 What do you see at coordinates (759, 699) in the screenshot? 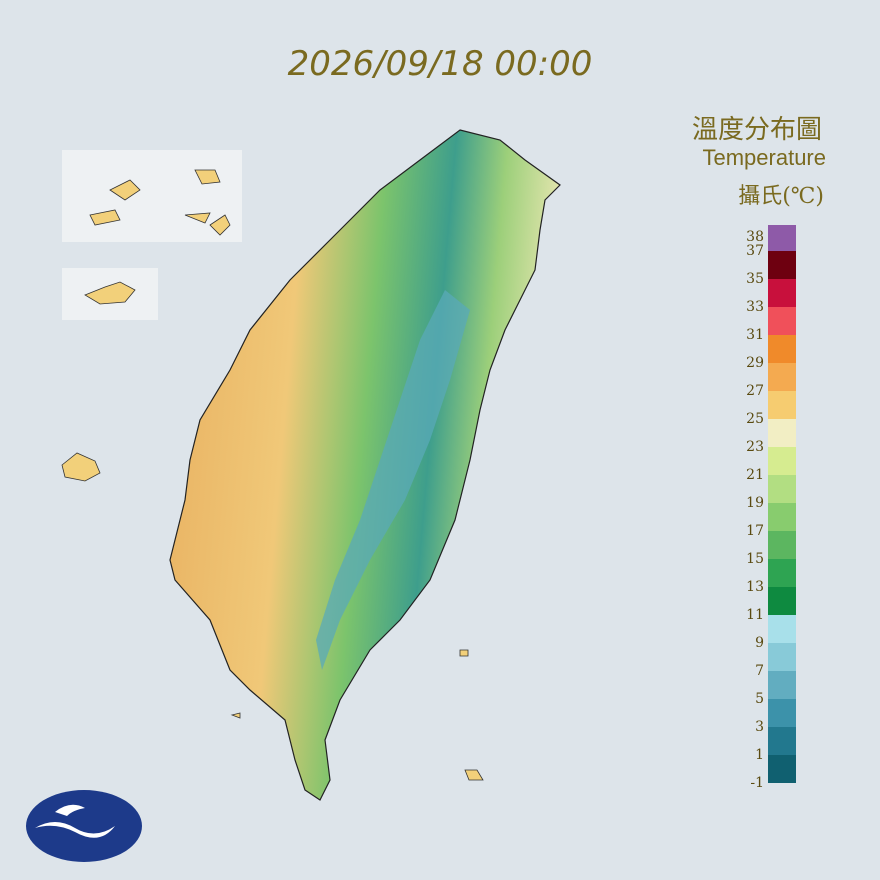
I see `legend-tick-label: 5` at bounding box center [759, 699].